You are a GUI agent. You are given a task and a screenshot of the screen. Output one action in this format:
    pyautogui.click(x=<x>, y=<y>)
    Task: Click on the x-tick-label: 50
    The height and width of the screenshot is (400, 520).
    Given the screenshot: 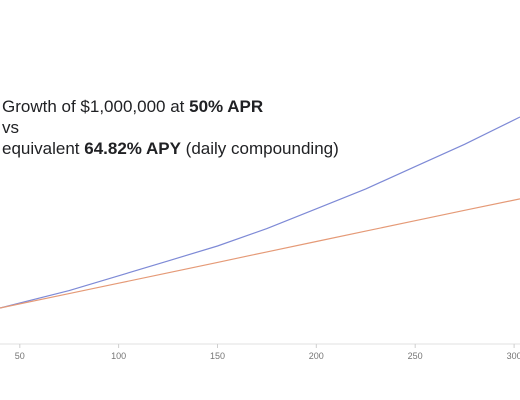 What is the action you would take?
    pyautogui.click(x=20, y=356)
    